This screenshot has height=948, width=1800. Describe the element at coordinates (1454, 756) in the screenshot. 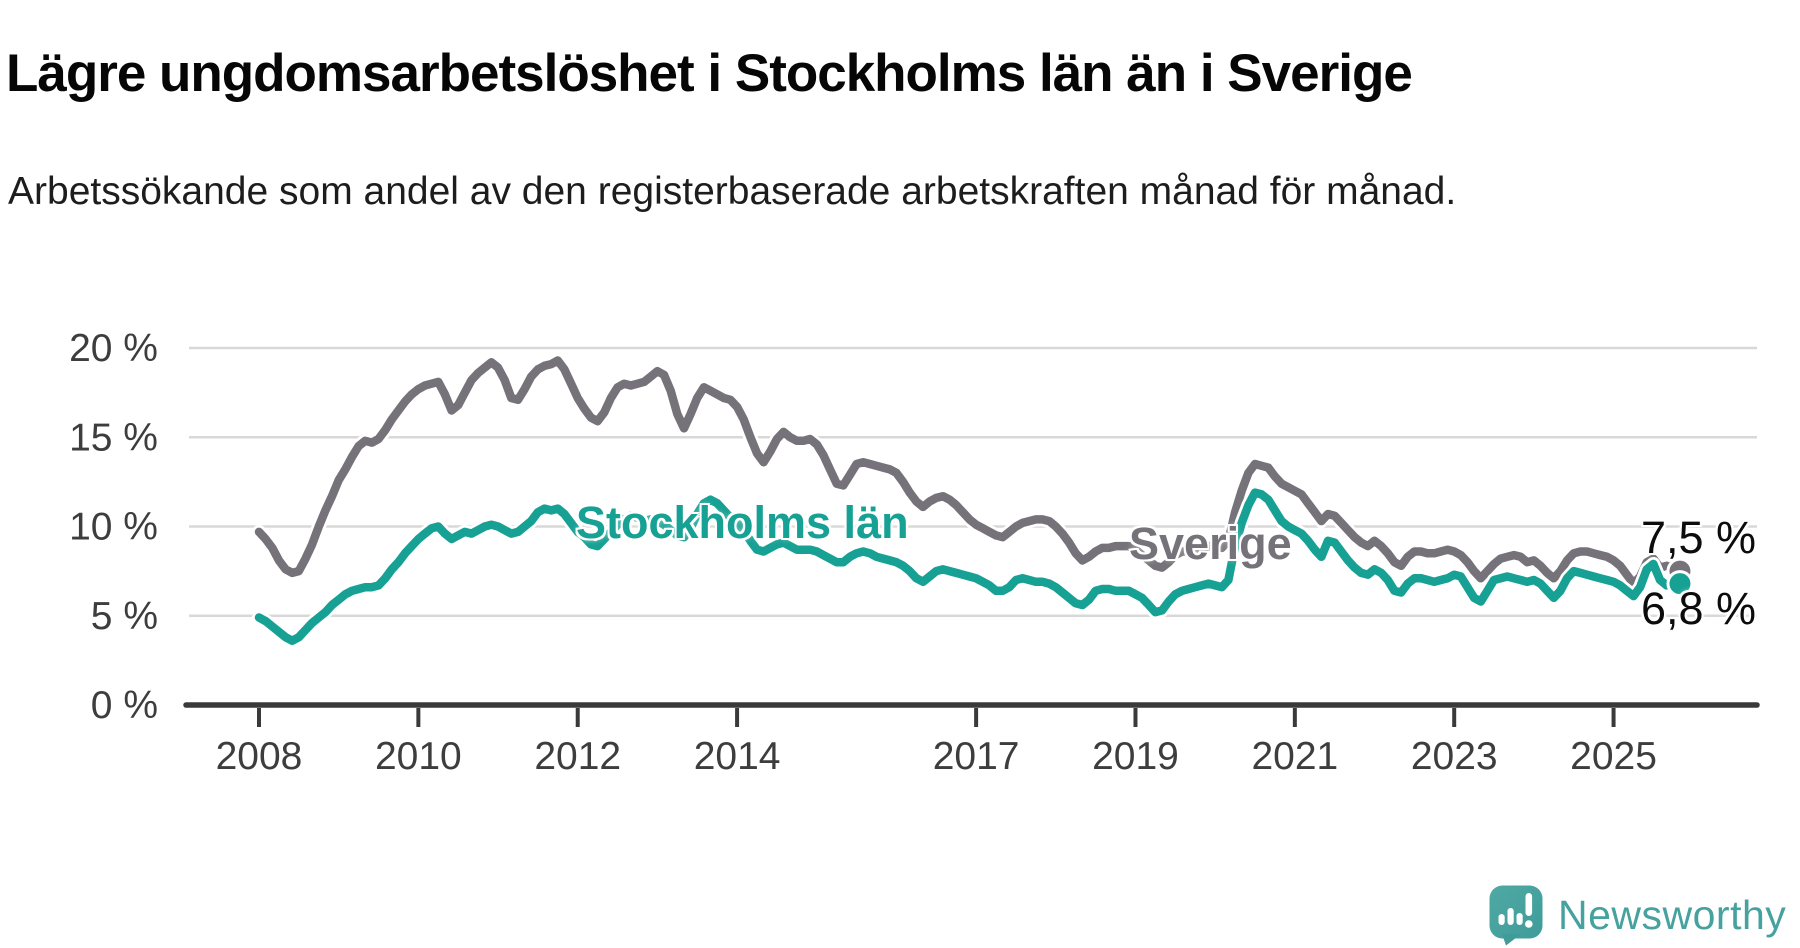

I see `x-tick-label-2023: 2023` at that location.